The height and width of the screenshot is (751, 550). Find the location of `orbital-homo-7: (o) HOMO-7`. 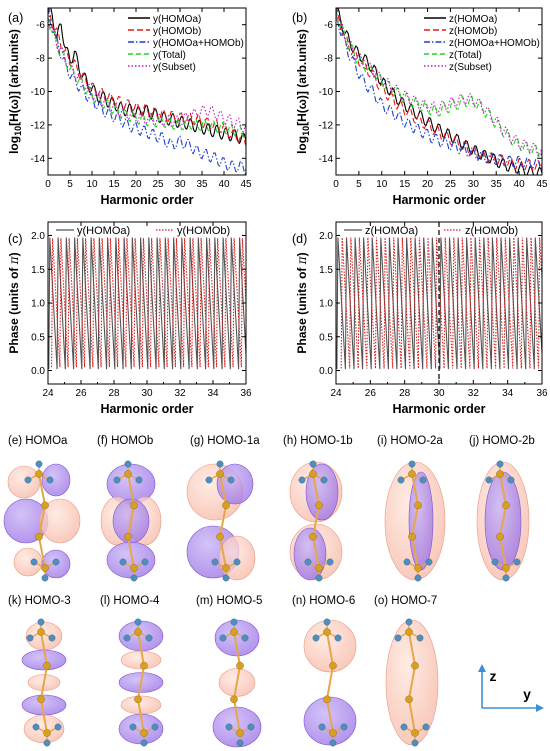

orbital-homo-7: (o) HOMO-7 is located at coordinates (406, 671).